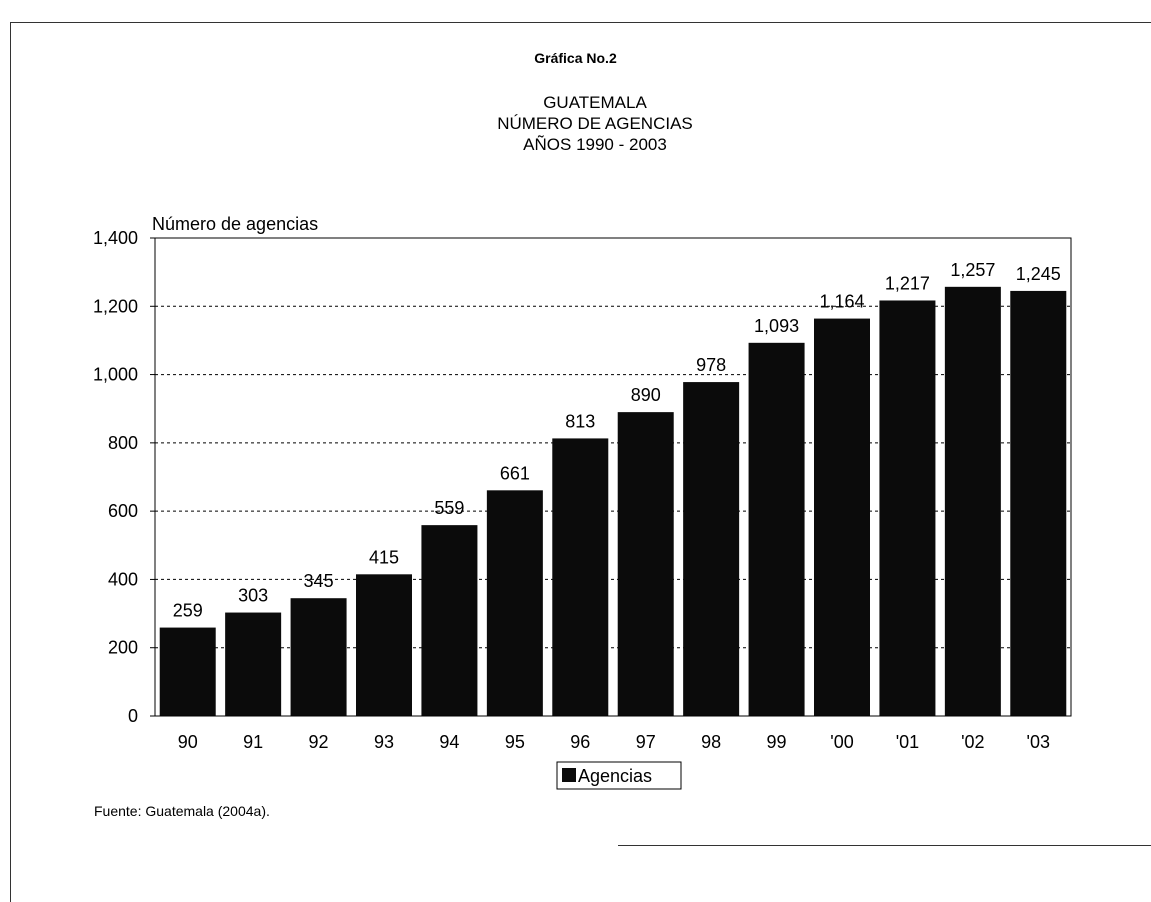  I want to click on y-tick-label: 800, so click(123, 443).